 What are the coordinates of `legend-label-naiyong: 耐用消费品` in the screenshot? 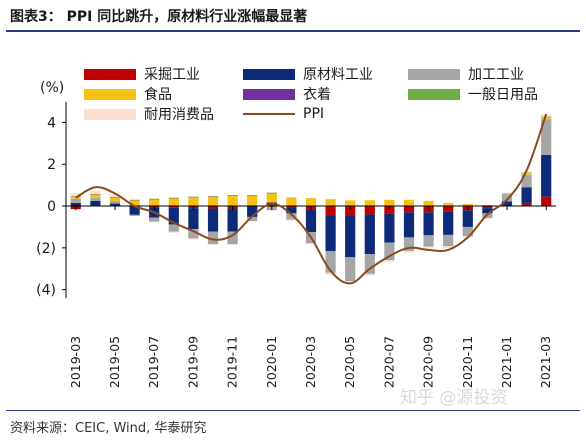 It's located at (179, 115).